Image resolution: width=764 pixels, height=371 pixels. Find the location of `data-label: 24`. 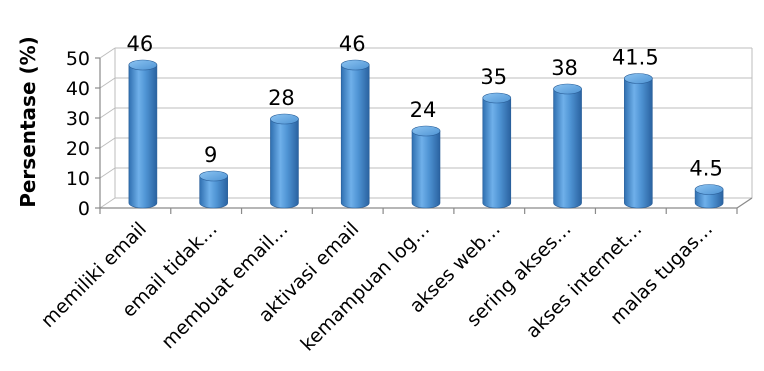

data-label: 24 is located at coordinates (423, 110).